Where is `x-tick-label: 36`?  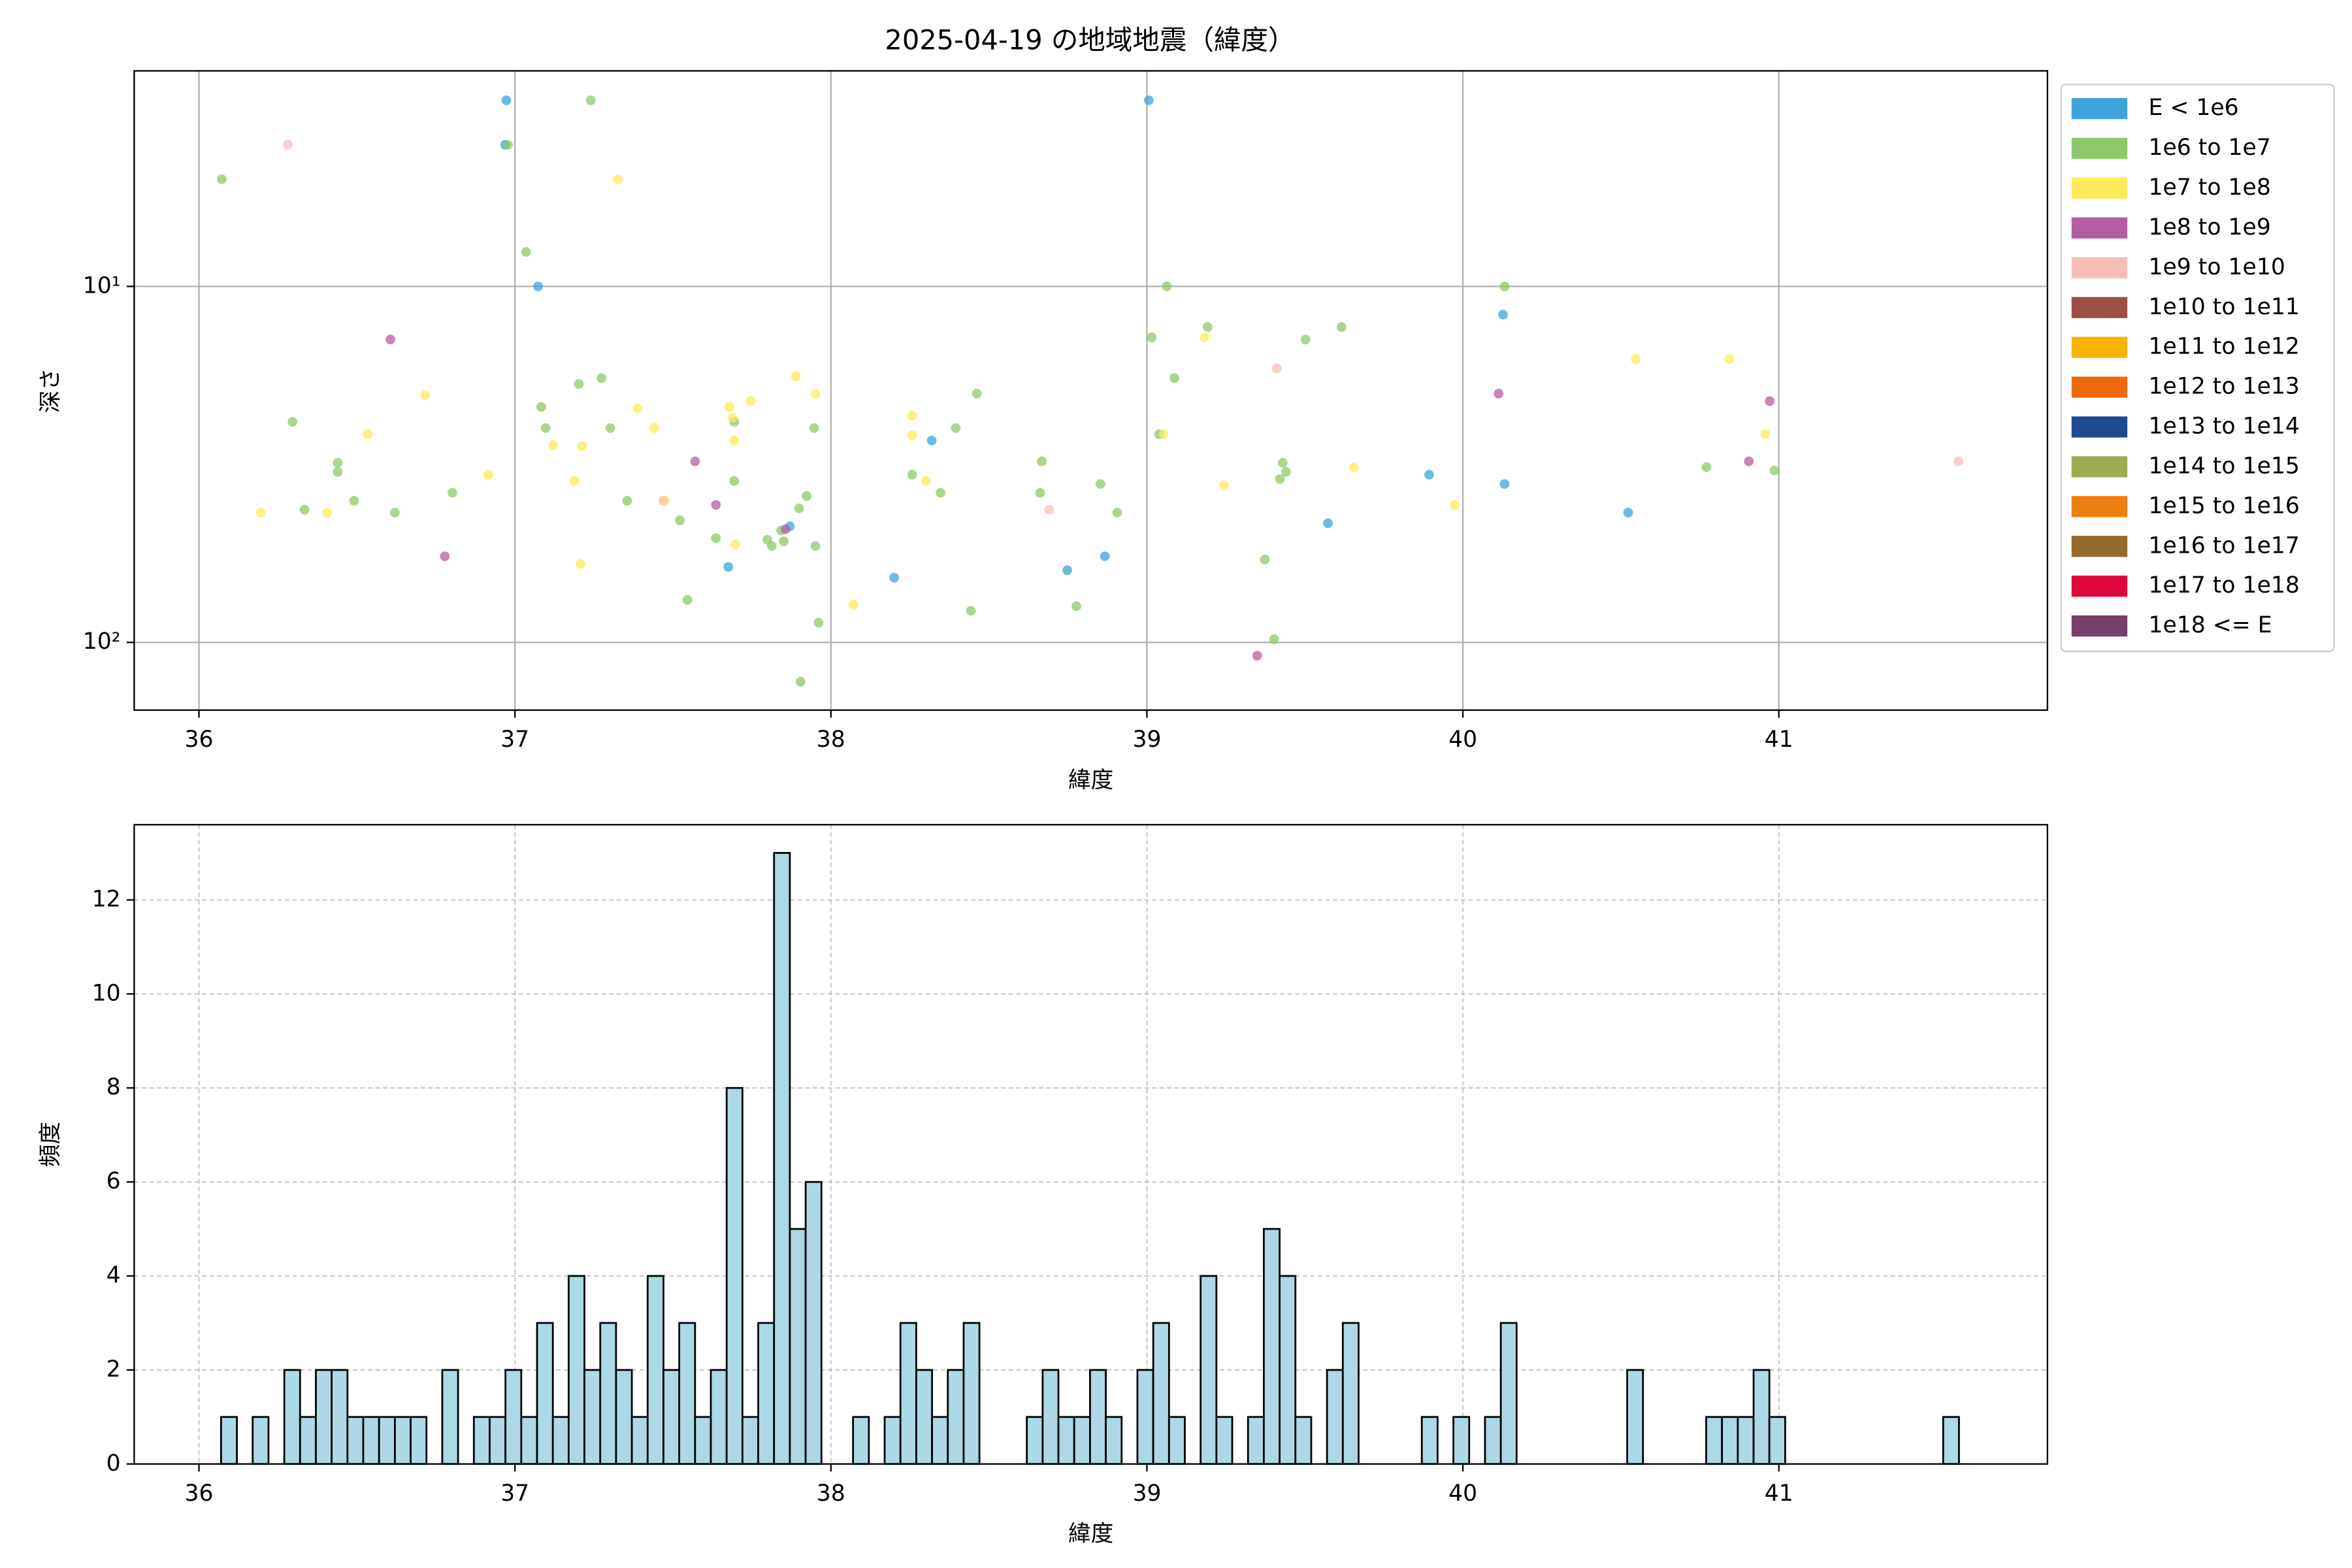
x-tick-label: 36 is located at coordinates (199, 1493).